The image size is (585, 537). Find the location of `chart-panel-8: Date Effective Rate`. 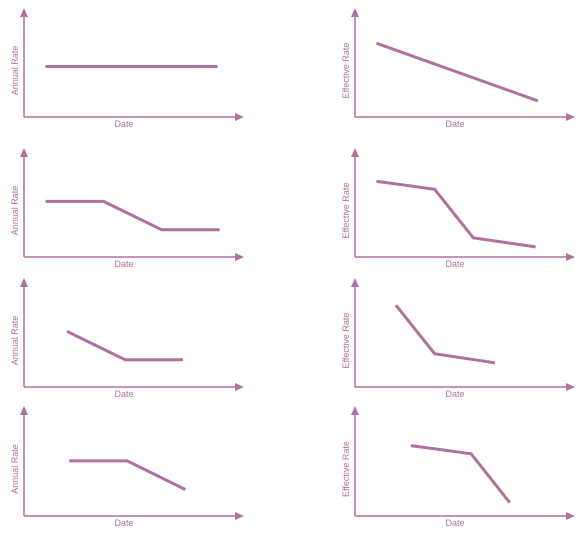

chart-panel-8: Date Effective Rate is located at coordinates (458, 467).